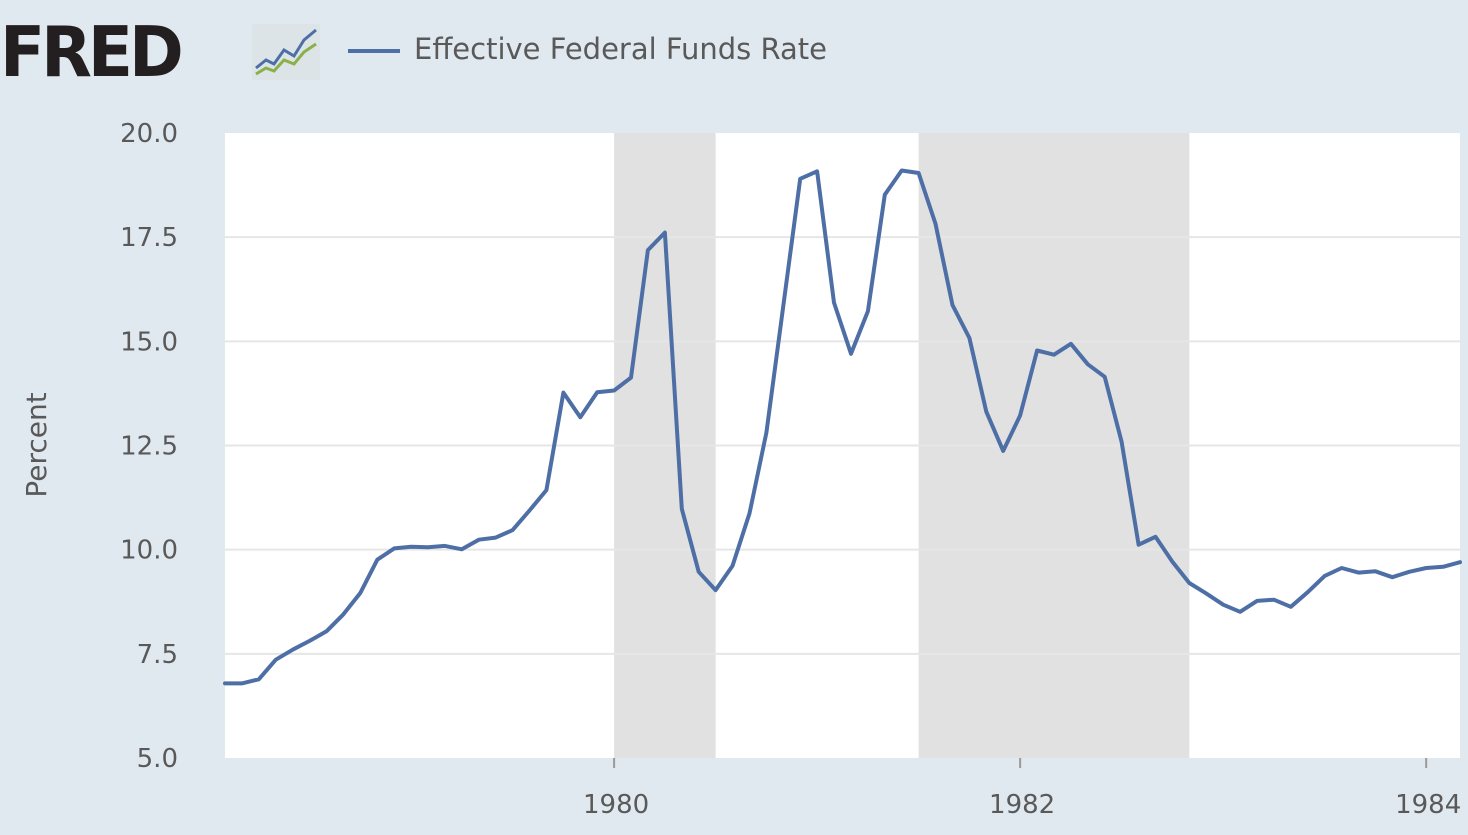  Describe the element at coordinates (149, 134) in the screenshot. I see `y-tick-label: 20.0` at that location.